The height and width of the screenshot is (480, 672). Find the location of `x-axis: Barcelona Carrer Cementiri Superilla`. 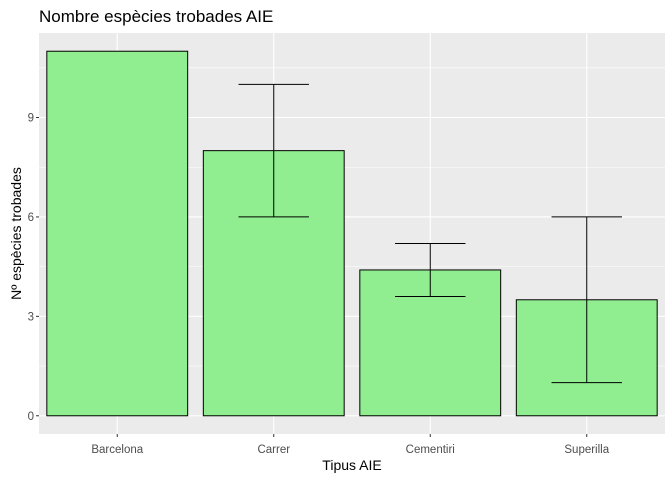

x-axis: Barcelona Carrer Cementiri Superilla is located at coordinates (350, 445).